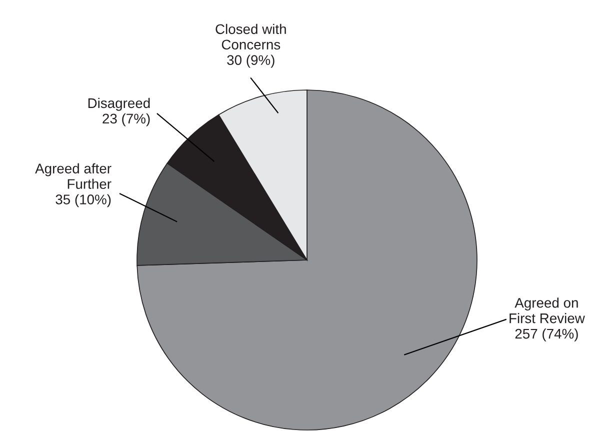  What do you see at coordinates (547, 311) in the screenshot?
I see `slice-label: Agreed on First Review` at bounding box center [547, 311].